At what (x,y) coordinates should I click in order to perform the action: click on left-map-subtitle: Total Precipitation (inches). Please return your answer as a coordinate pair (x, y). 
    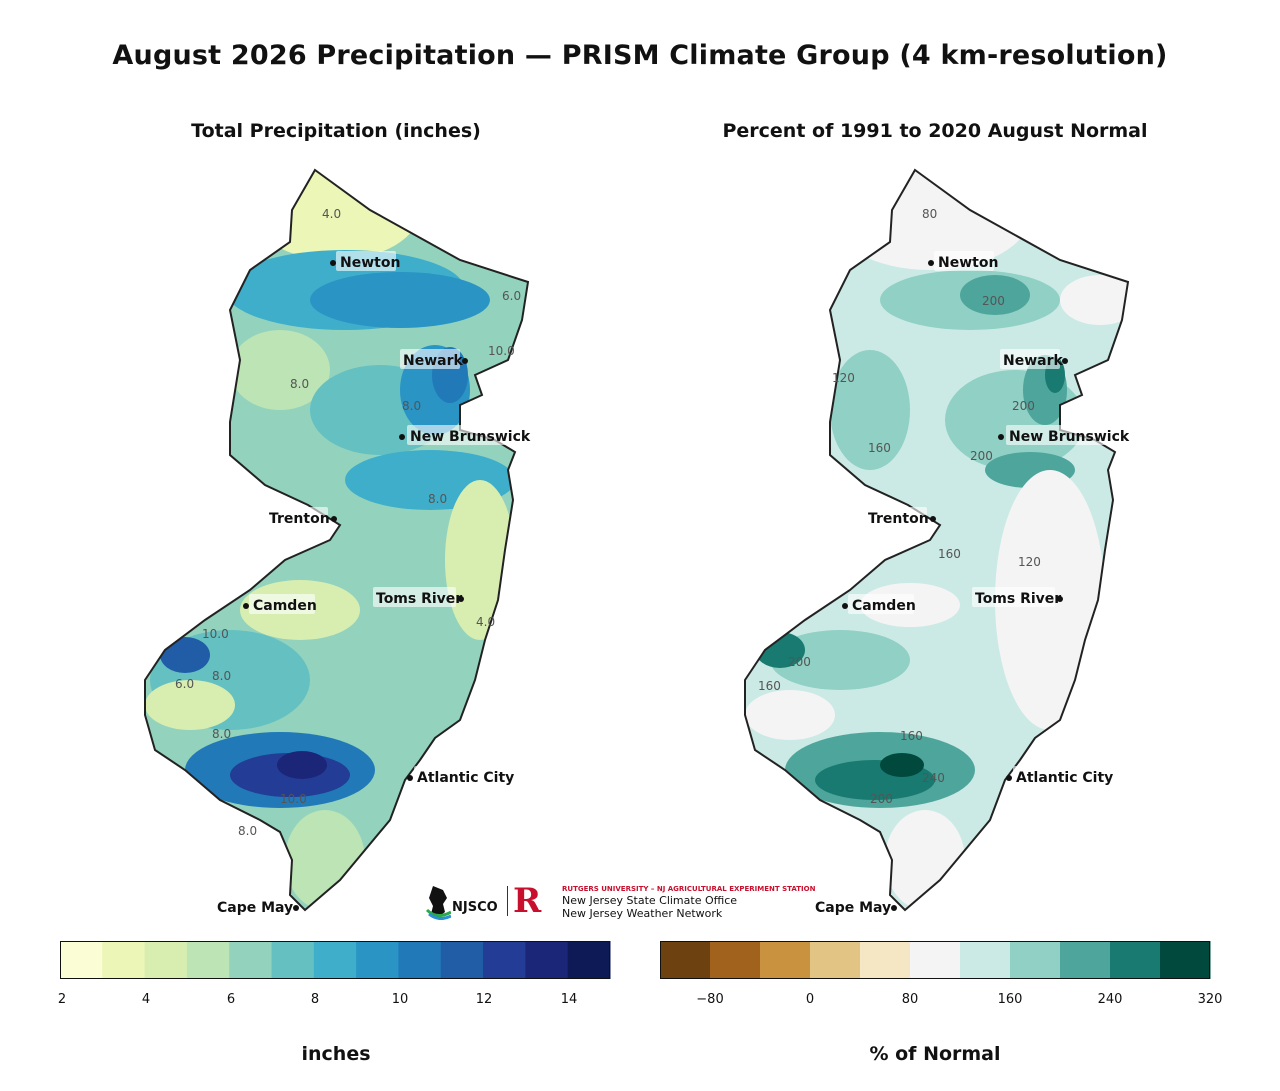
    Looking at the image, I should click on (336, 131).